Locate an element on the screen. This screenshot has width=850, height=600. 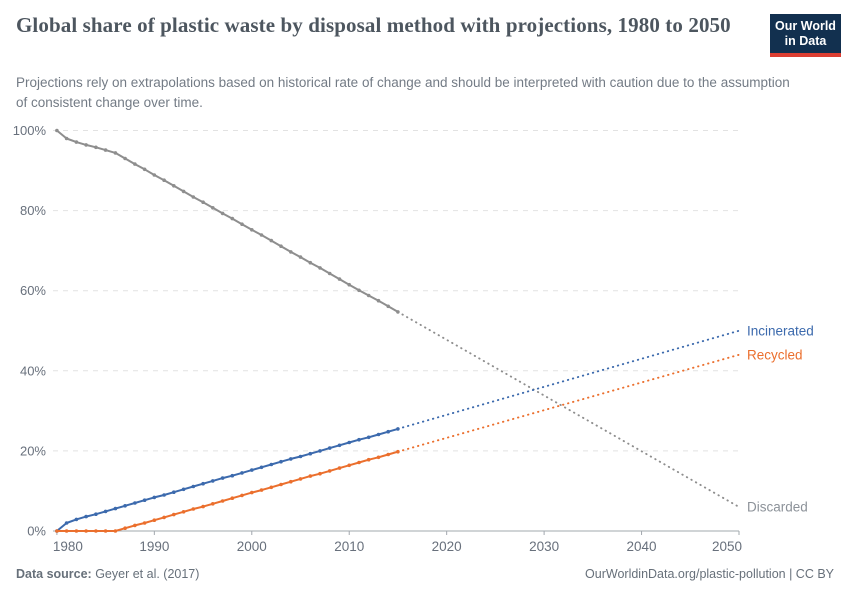
owid-logo-accent-bar is located at coordinates (805, 55).